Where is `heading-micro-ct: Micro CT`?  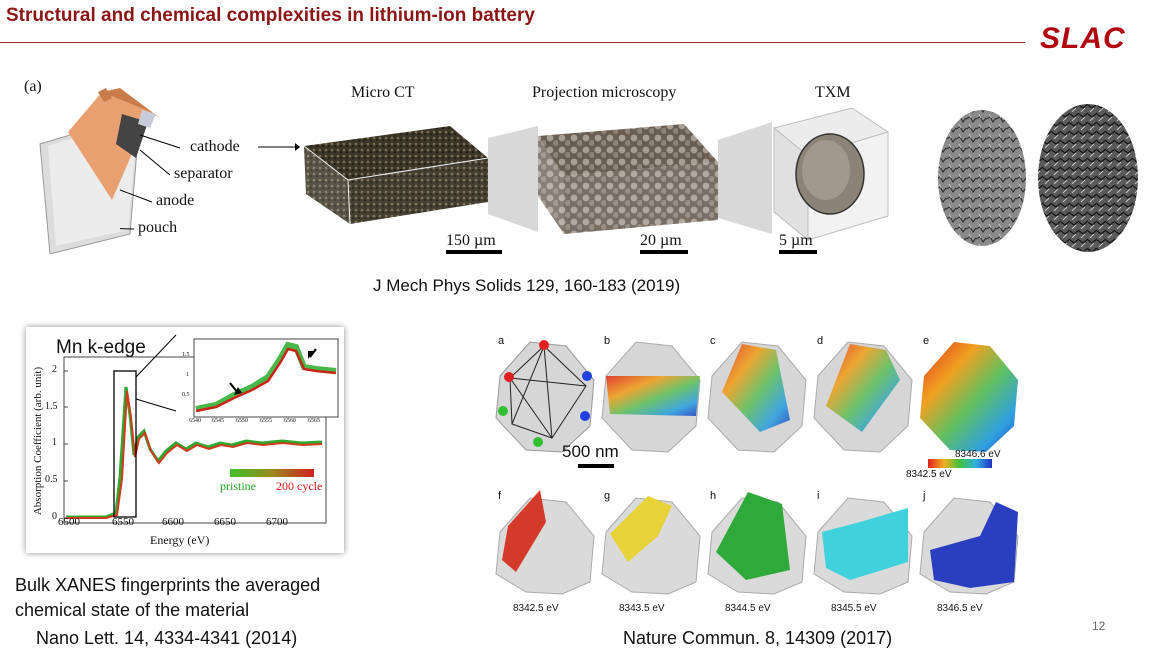 heading-micro-ct: Micro CT is located at coordinates (383, 92).